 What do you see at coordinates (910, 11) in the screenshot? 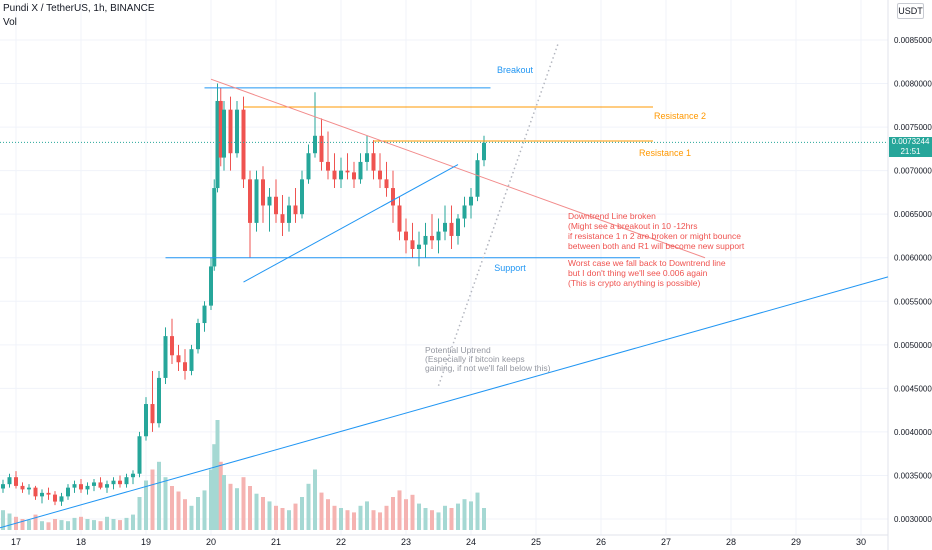
I see `currency-button: USDT` at bounding box center [910, 11].